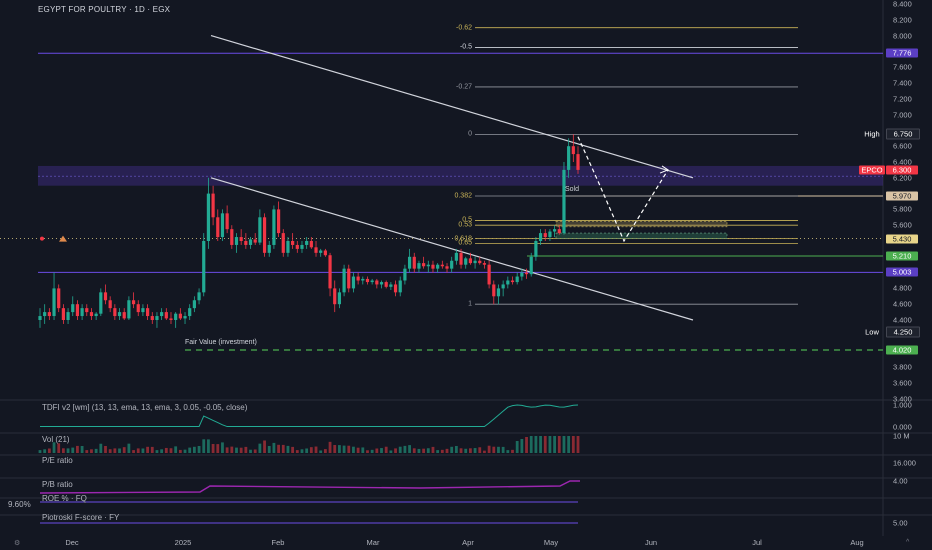  Describe the element at coordinates (57, 484) in the screenshot. I see `indicator-pane-label: P/B ratio` at that location.